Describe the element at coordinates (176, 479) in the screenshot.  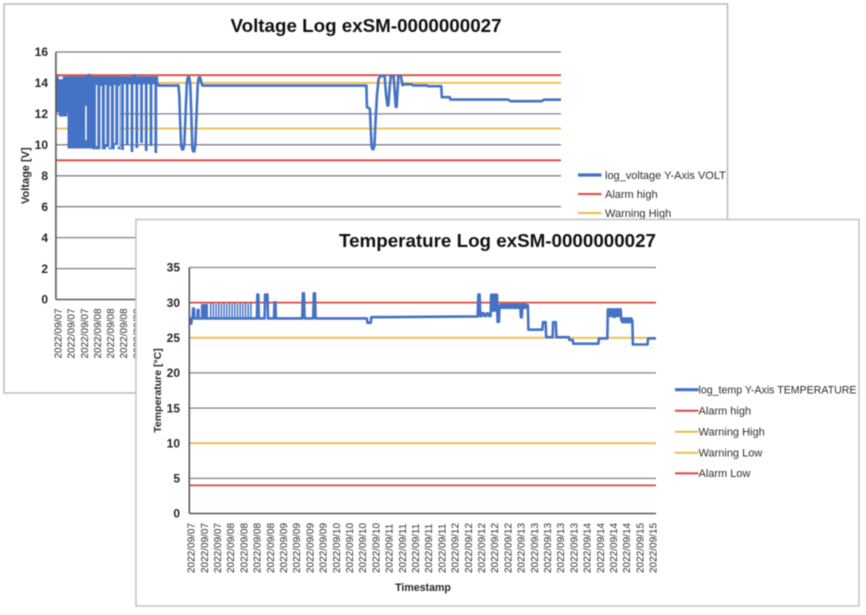
I see `svg-text: 5` at that location.